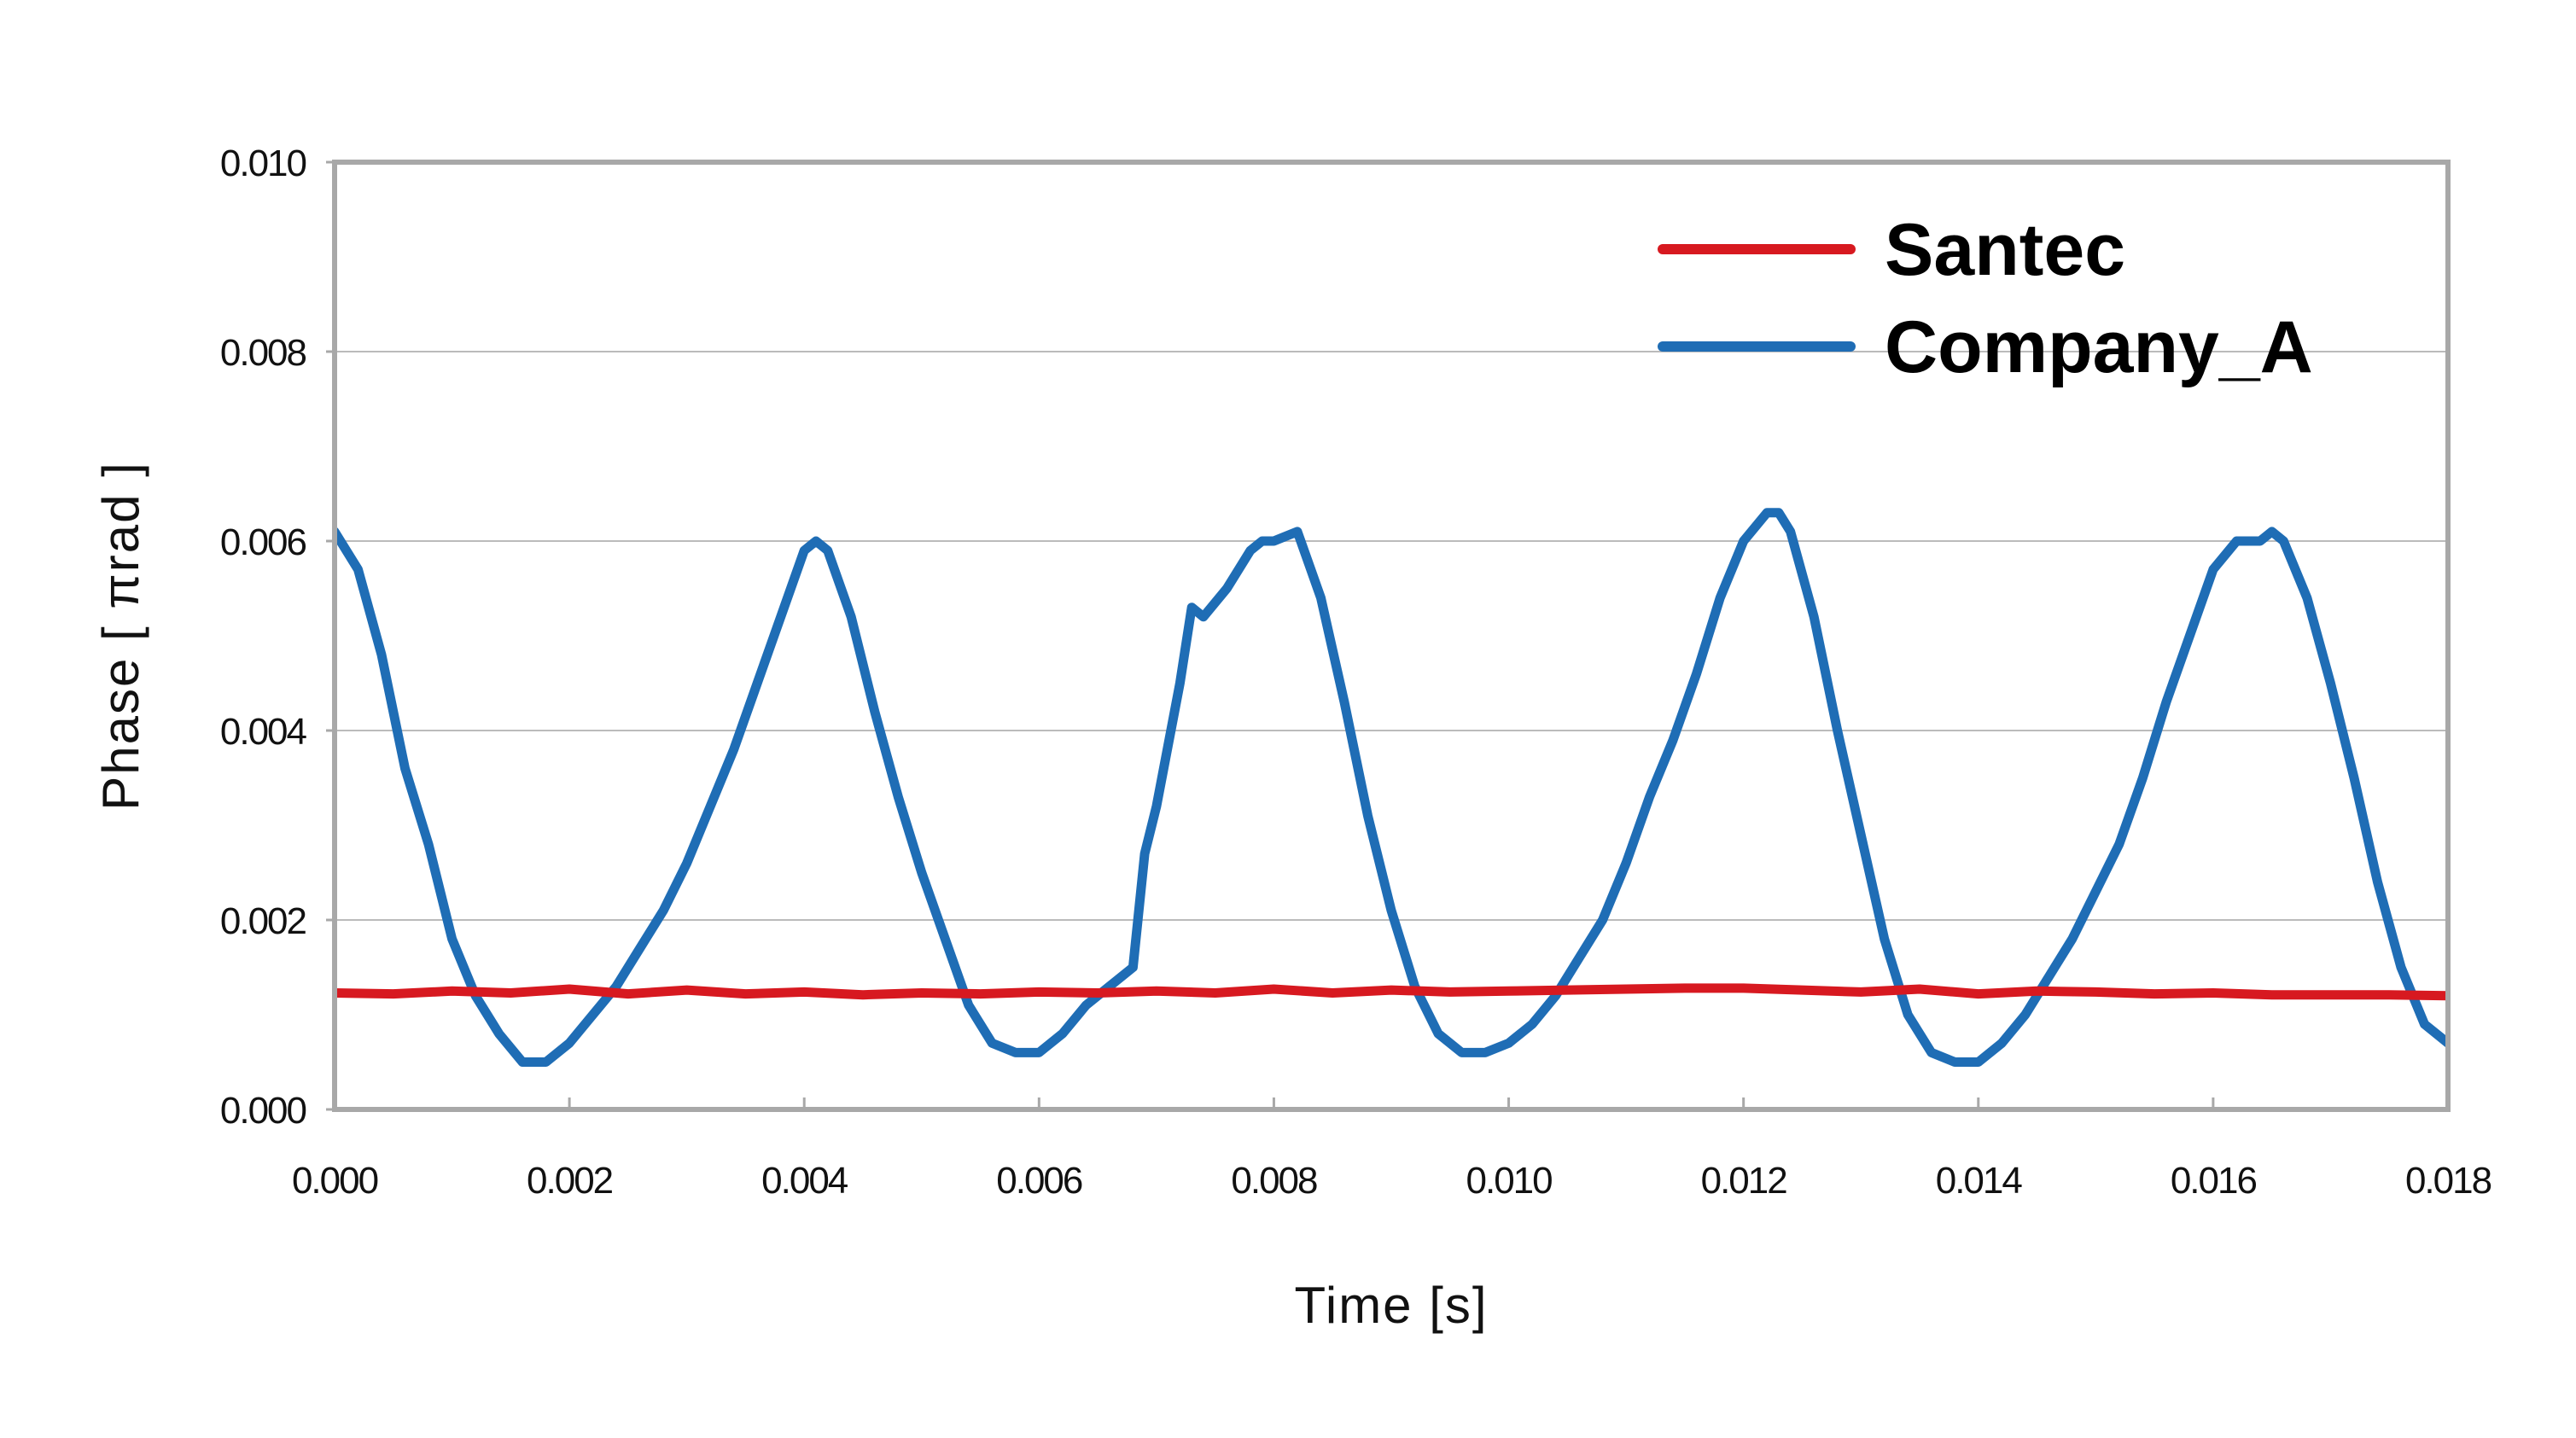 This screenshot has height=1438, width=2576. Describe the element at coordinates (263, 542) in the screenshot. I see `y-tick-label: 0.006` at that location.